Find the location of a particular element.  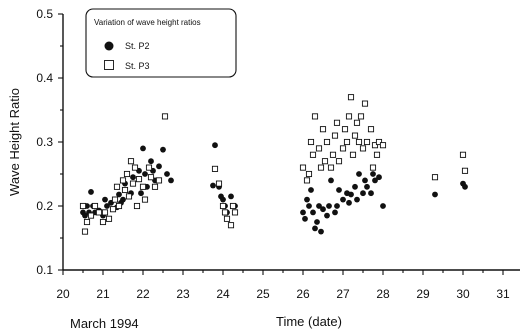

legend-box is located at coordinates (161, 43).